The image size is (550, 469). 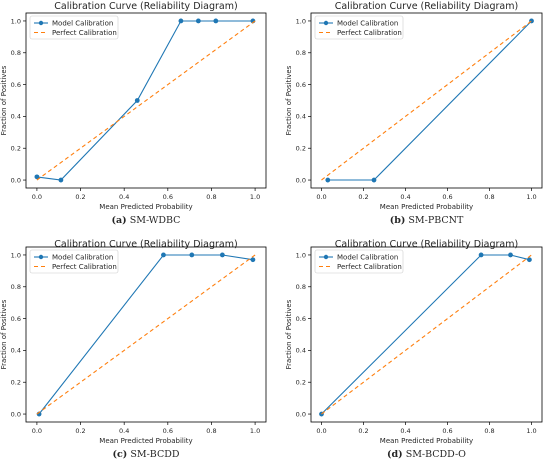 What do you see at coordinates (154, 454) in the screenshot?
I see `panel-caption-text: SM-BCDD` at bounding box center [154, 454].